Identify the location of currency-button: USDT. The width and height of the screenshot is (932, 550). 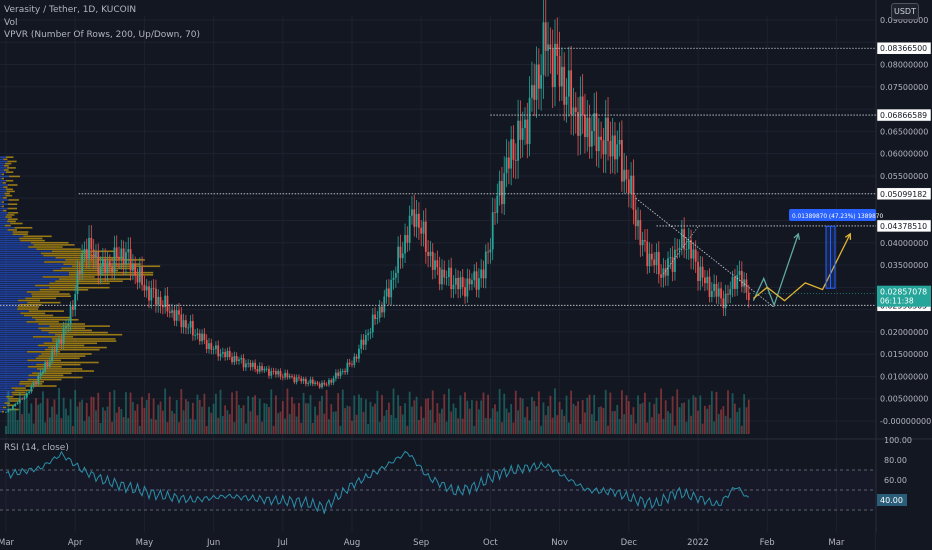
(905, 11).